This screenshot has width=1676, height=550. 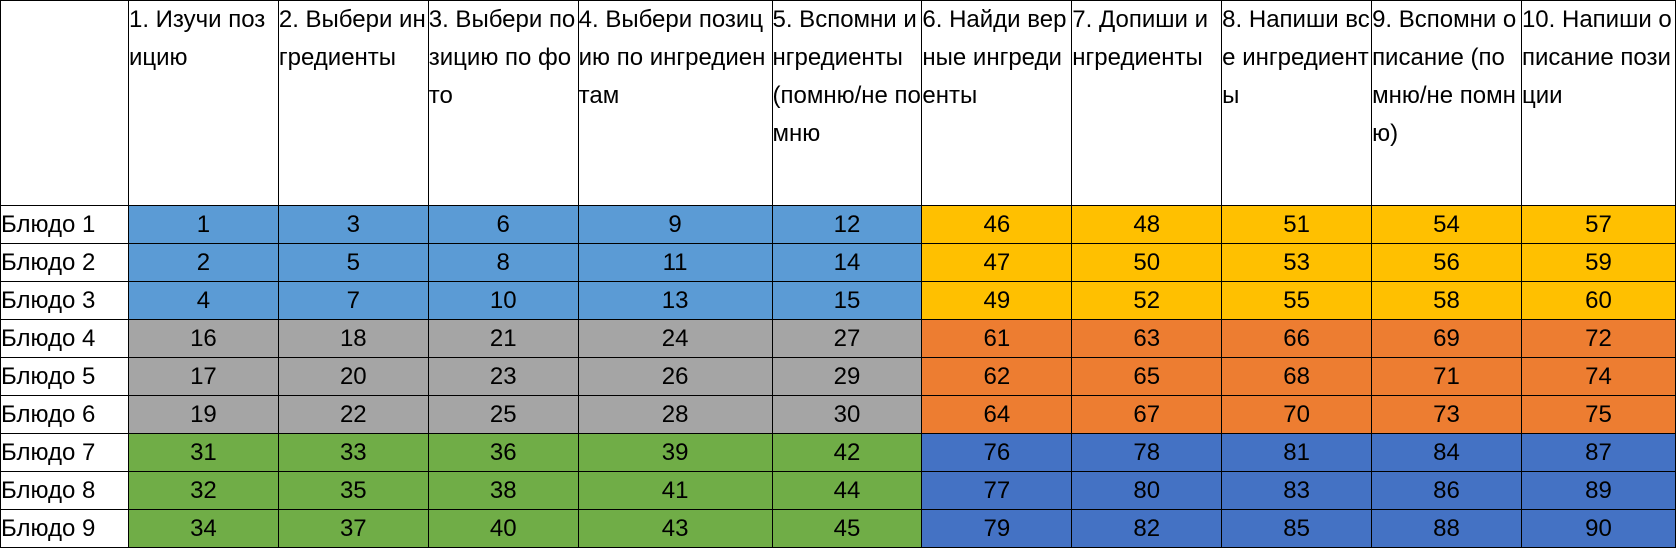 What do you see at coordinates (1446, 338) in the screenshot?
I see `value-cell: 69` at bounding box center [1446, 338].